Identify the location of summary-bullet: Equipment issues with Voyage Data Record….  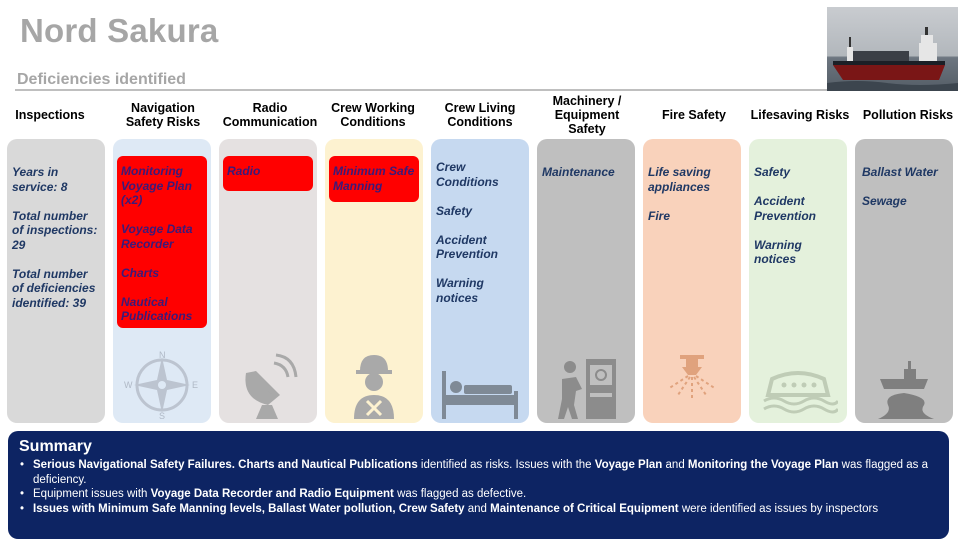
(478, 494).